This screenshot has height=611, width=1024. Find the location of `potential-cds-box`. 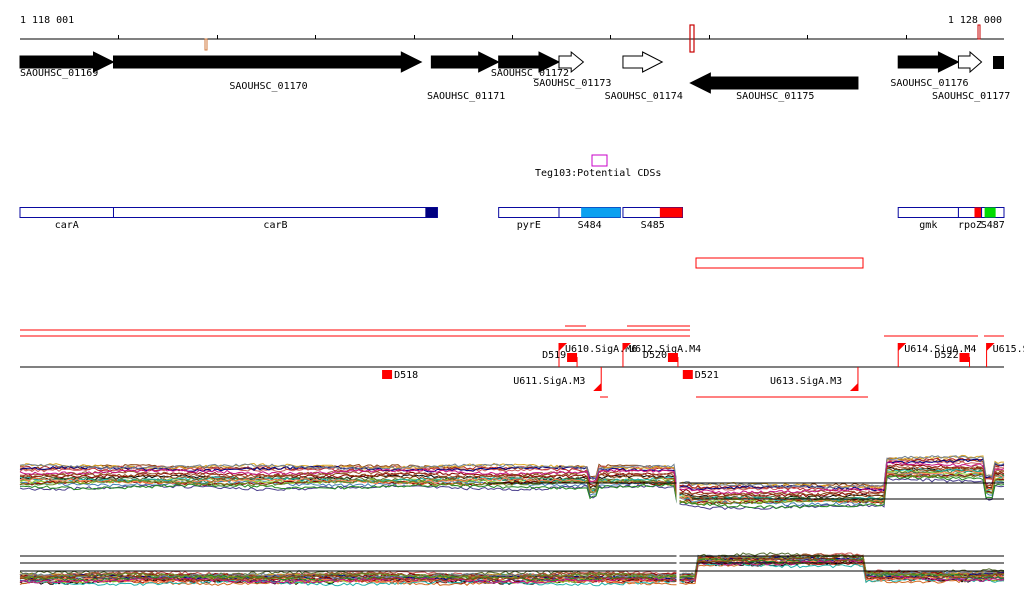

potential-cds-box is located at coordinates (599, 160).